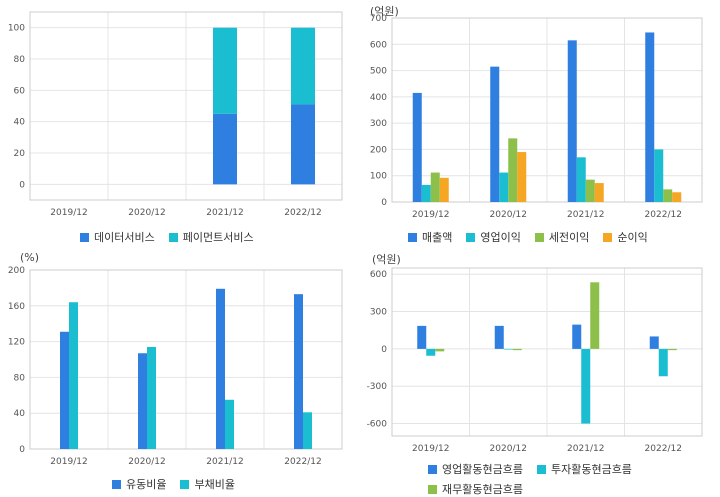 Image resolution: width=720 pixels, height=497 pixels. What do you see at coordinates (214, 484) in the screenshot?
I see `legend-label: 부채비율` at bounding box center [214, 484].